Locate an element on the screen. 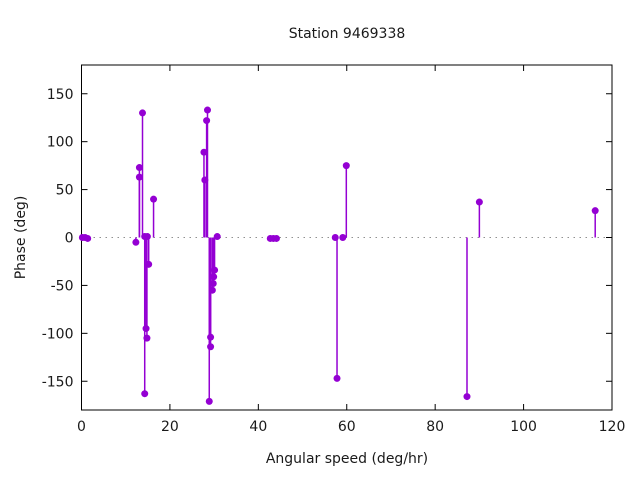 The height and width of the screenshot is (480, 640). y-tick-label: -150 is located at coordinates (58, 382).